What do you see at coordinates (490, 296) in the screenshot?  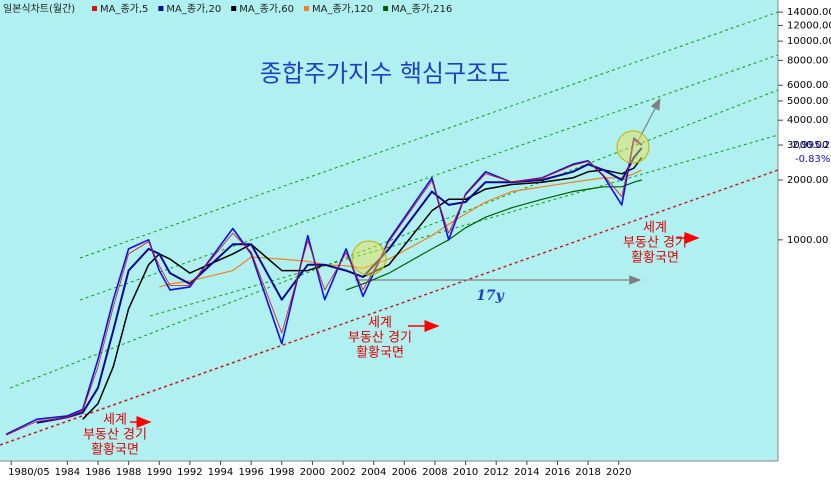 I see `period-label: 17y` at bounding box center [490, 296].